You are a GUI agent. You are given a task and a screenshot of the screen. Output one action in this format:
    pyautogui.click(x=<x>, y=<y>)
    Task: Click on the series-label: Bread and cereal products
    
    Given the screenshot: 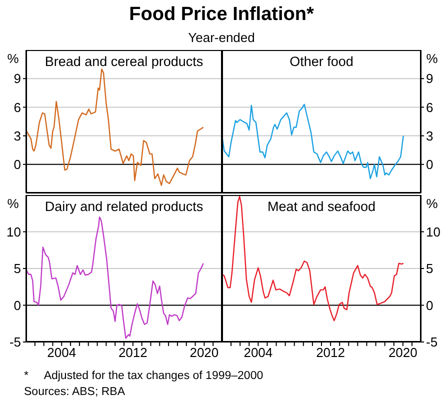 What is the action you would take?
    pyautogui.click(x=124, y=61)
    